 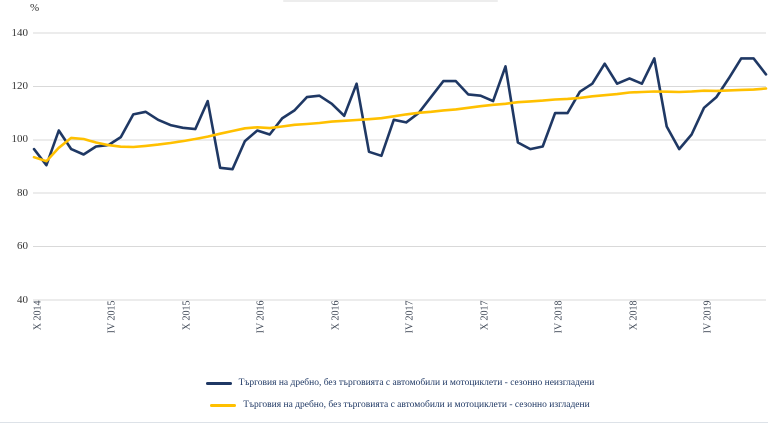 I want to click on x-tick-label: IV 2017, so click(x=410, y=317).